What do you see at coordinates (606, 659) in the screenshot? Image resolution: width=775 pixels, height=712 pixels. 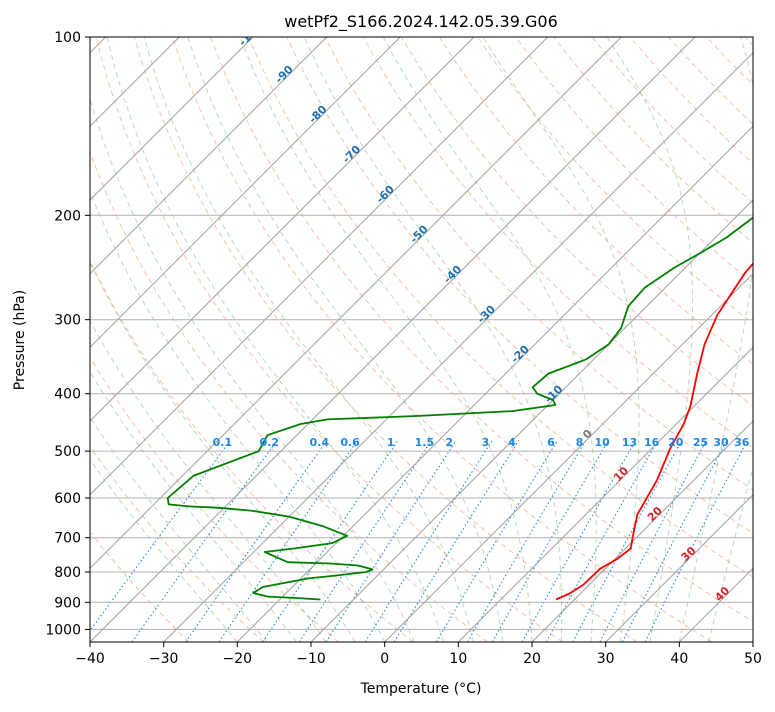 I see `x-tick-label: 30` at bounding box center [606, 659].